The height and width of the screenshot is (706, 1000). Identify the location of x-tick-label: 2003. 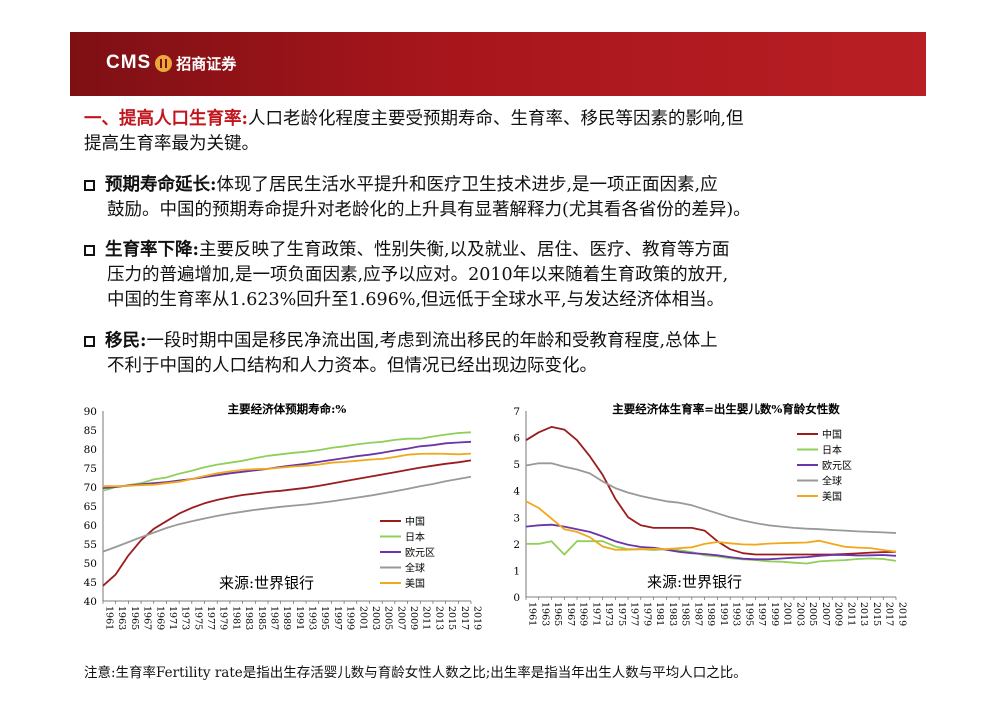
(799, 614).